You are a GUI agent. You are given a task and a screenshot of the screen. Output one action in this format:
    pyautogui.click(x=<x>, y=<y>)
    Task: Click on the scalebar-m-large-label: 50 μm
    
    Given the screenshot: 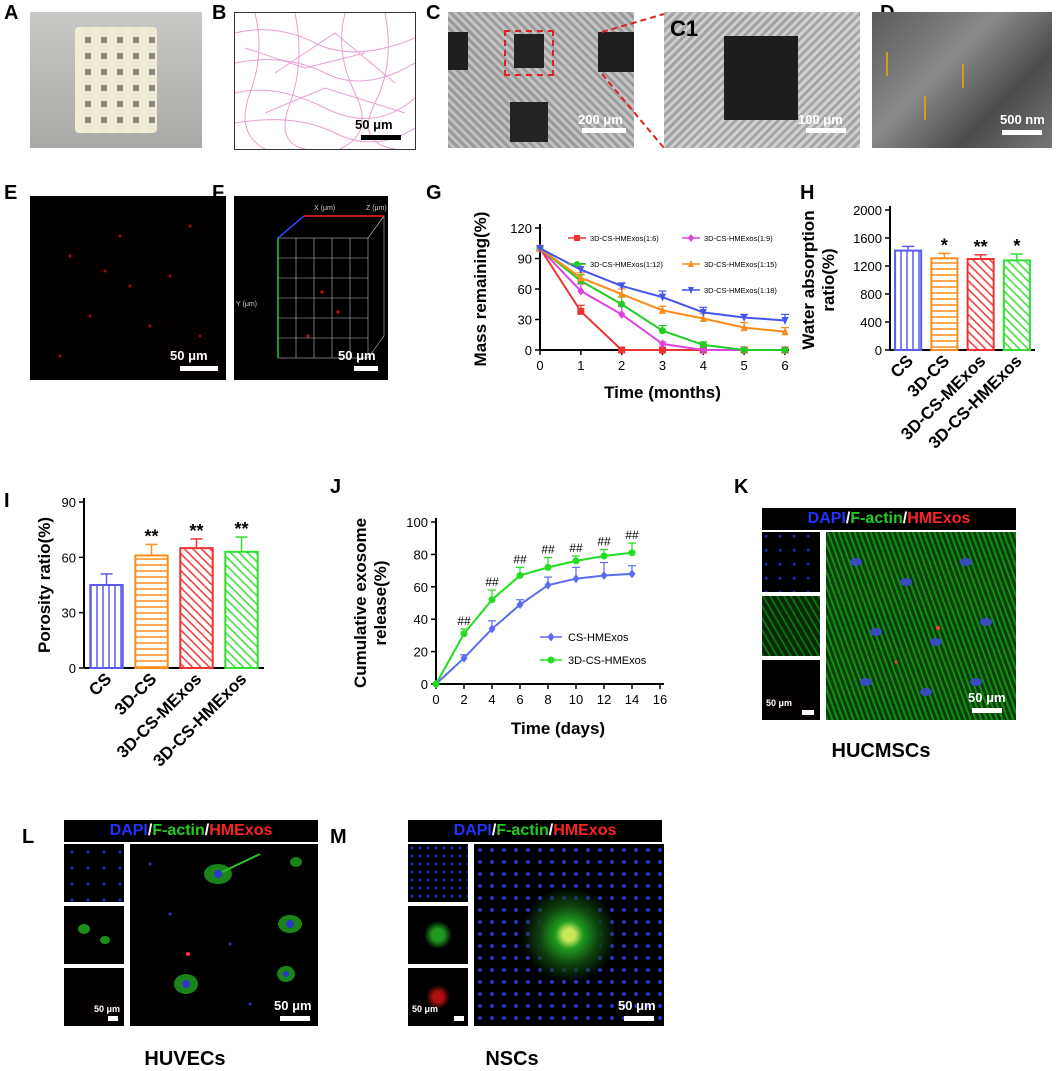 What is the action you would take?
    pyautogui.click(x=637, y=1005)
    